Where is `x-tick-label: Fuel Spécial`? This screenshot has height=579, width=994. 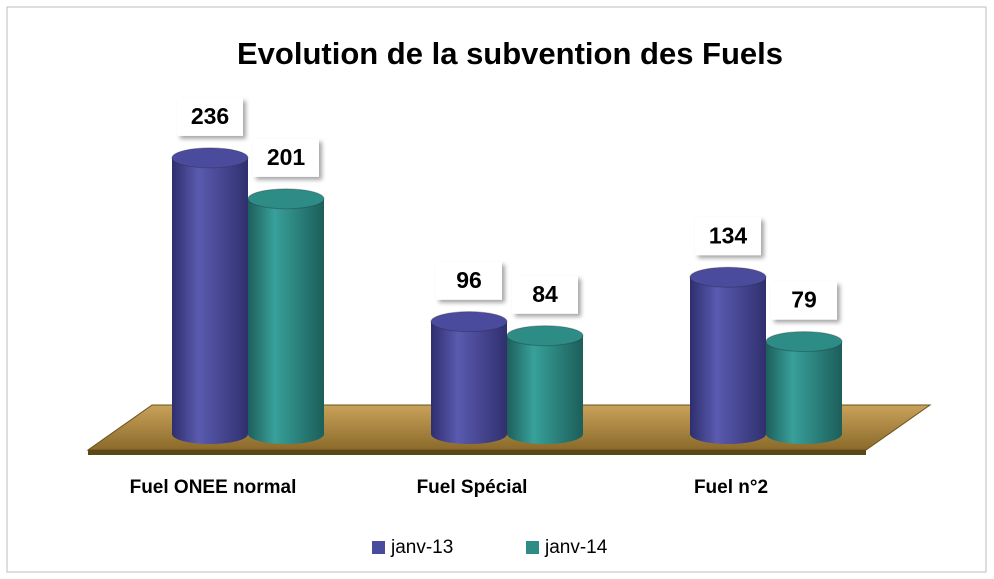
x-tick-label: Fuel Spécial is located at coordinates (472, 487).